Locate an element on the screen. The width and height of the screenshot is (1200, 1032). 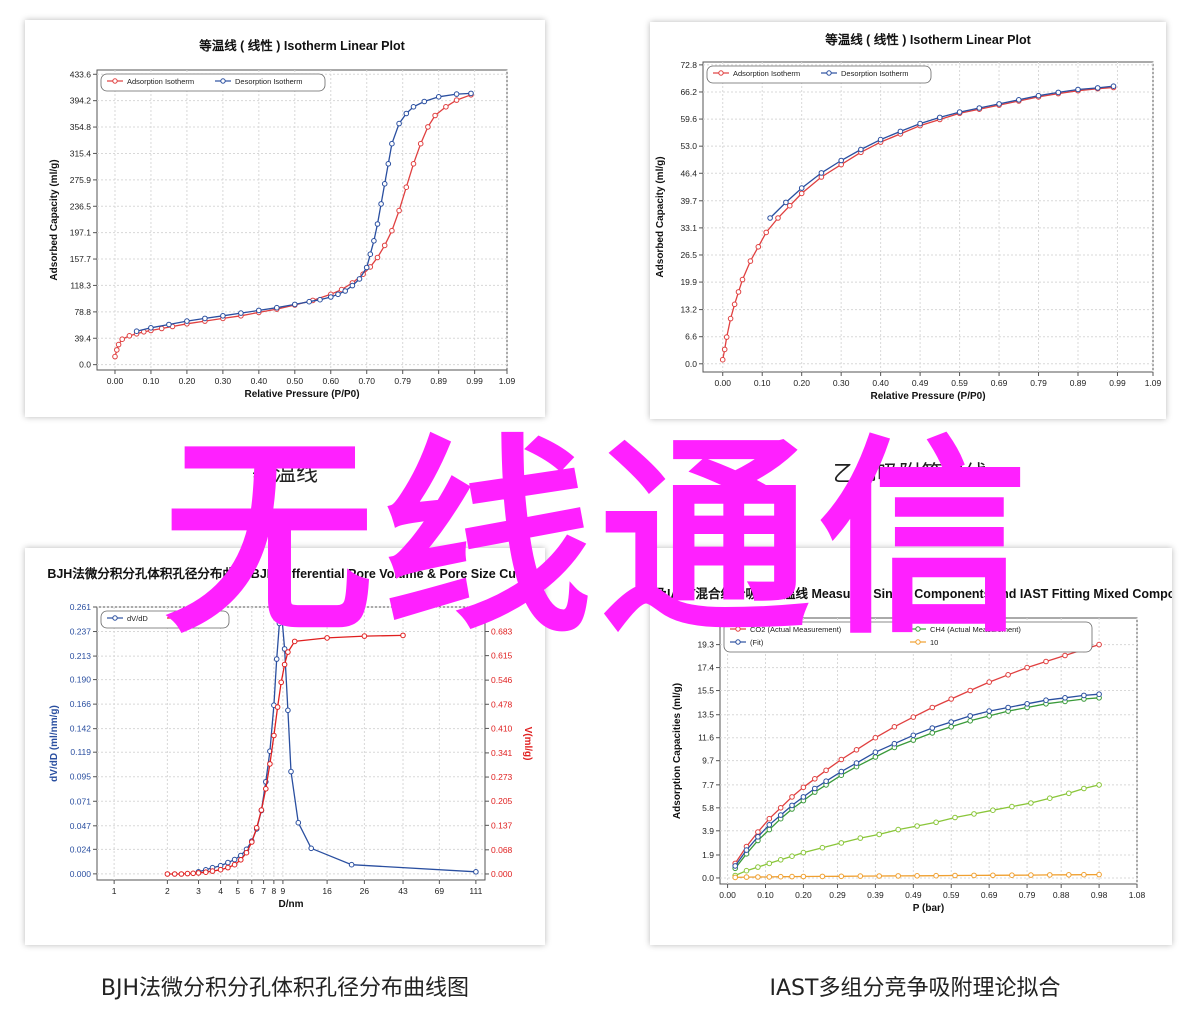
x-tick-label: 2 is located at coordinates (167, 891).